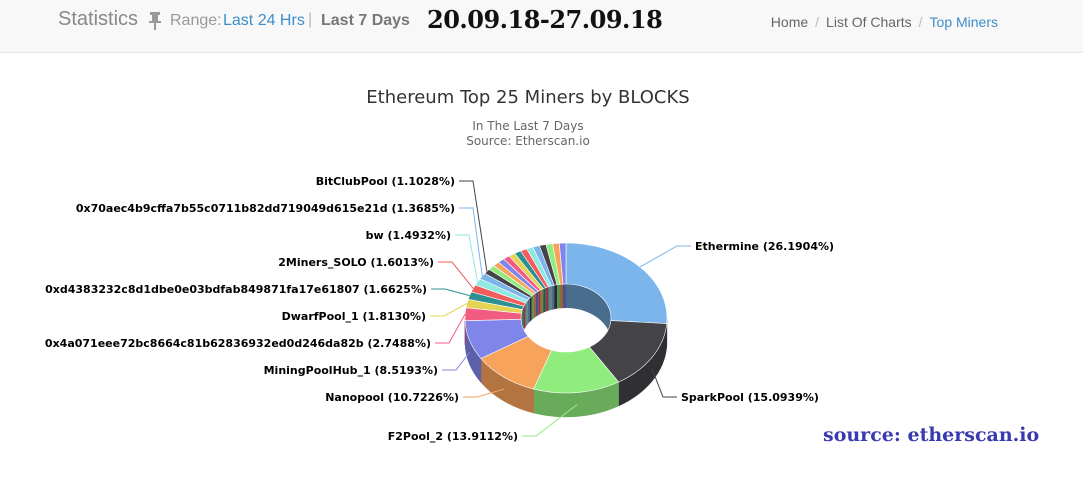 This screenshot has width=1083, height=477. What do you see at coordinates (385, 181) in the screenshot?
I see `data-label-bitclubpool: BitClubPool (1.1028%)` at bounding box center [385, 181].